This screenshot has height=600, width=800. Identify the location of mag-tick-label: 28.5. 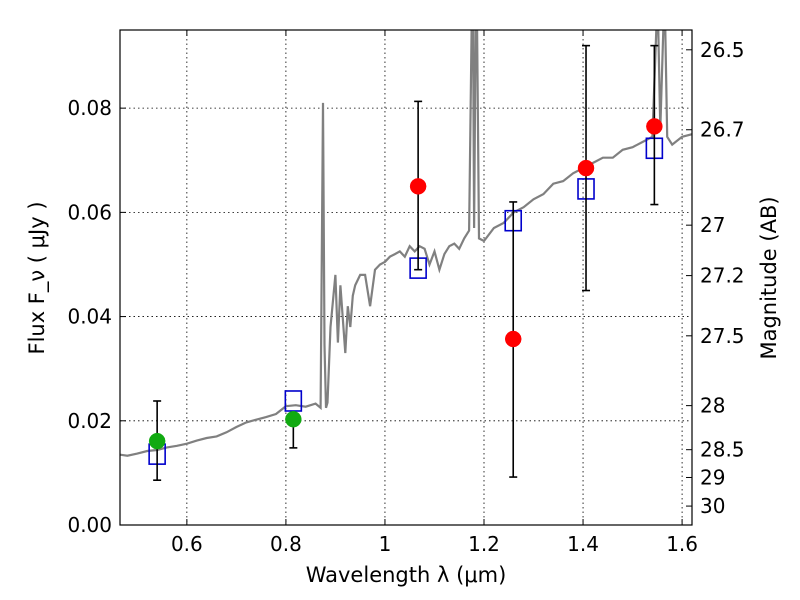
(722, 450).